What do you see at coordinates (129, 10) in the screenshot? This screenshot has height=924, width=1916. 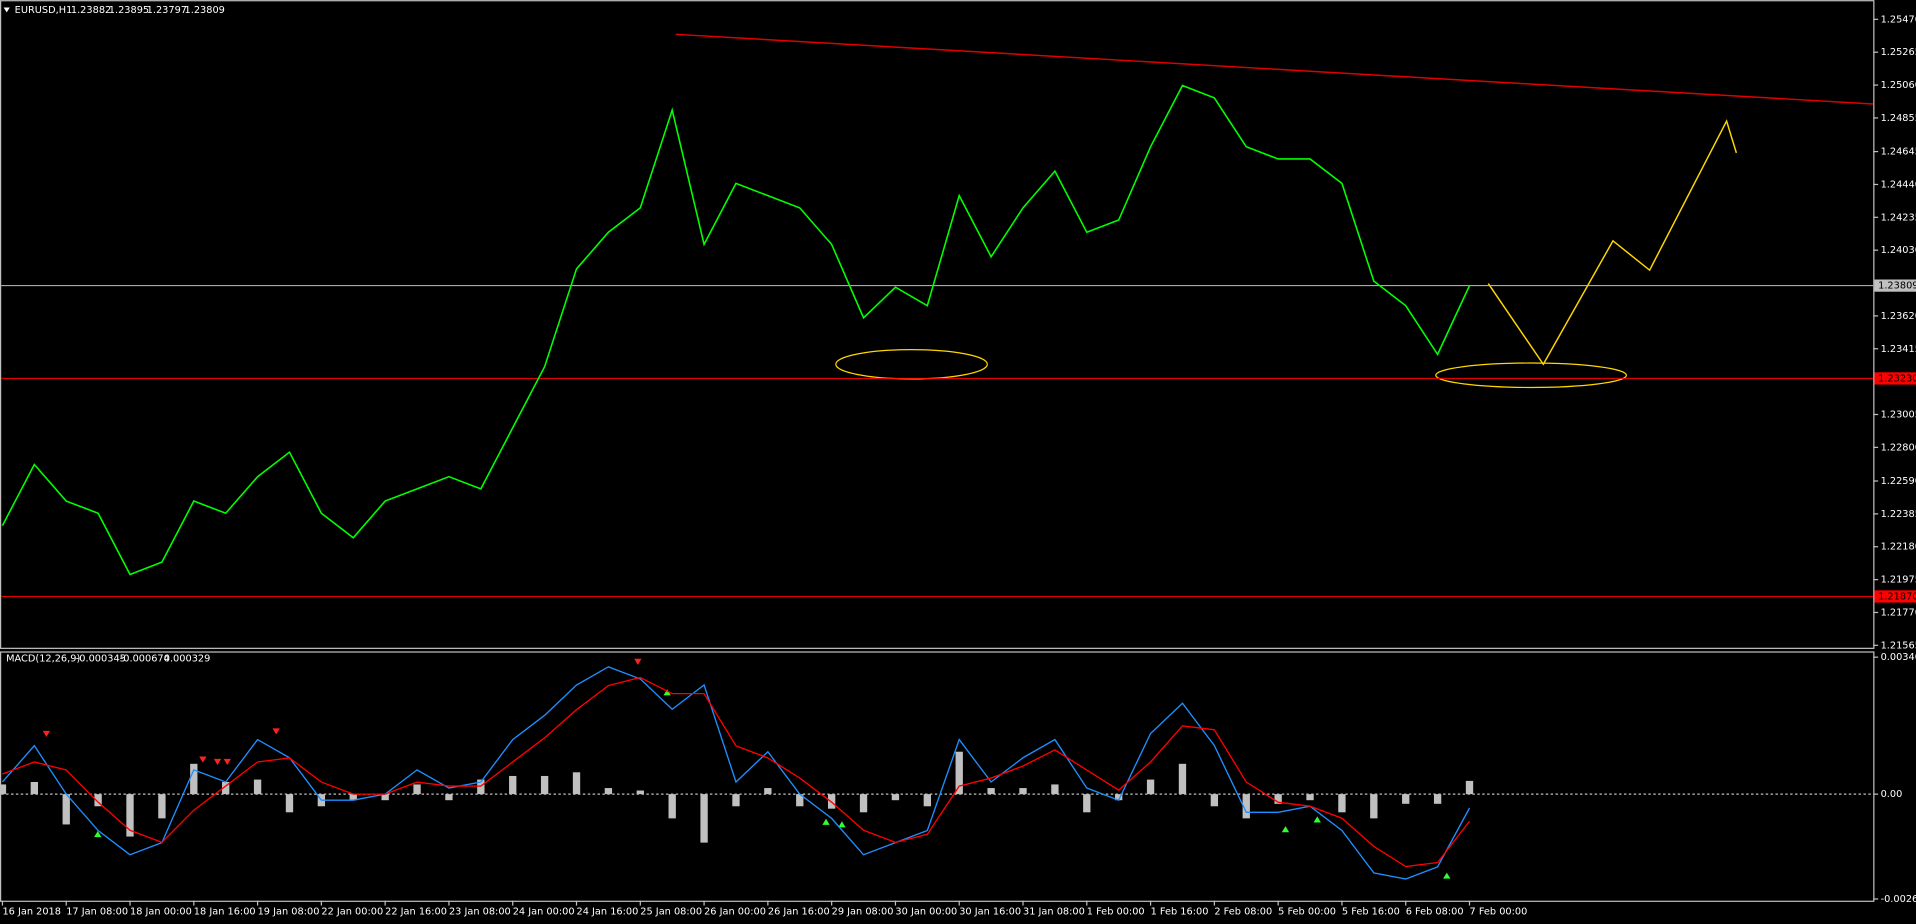 I see `ohlc-value: 1.23895` at bounding box center [129, 10].